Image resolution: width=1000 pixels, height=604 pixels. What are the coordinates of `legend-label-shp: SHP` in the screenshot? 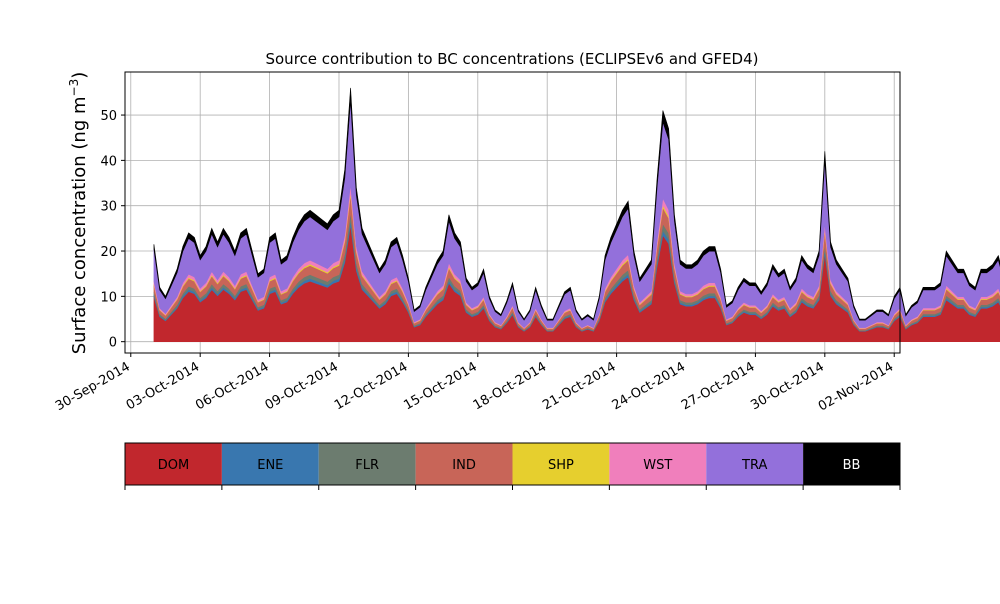 It's located at (561, 465).